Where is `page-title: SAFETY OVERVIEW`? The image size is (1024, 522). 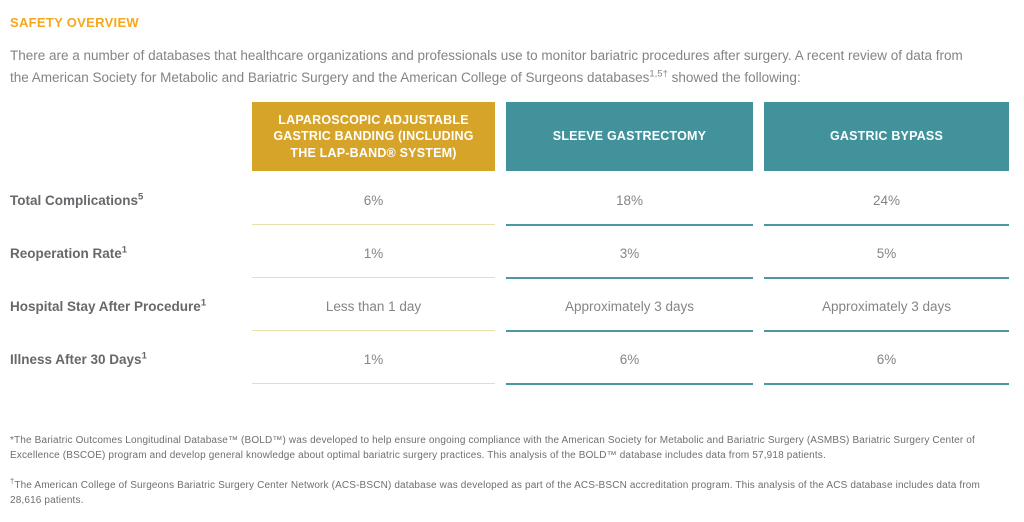 page-title: SAFETY OVERVIEW is located at coordinates (74, 22).